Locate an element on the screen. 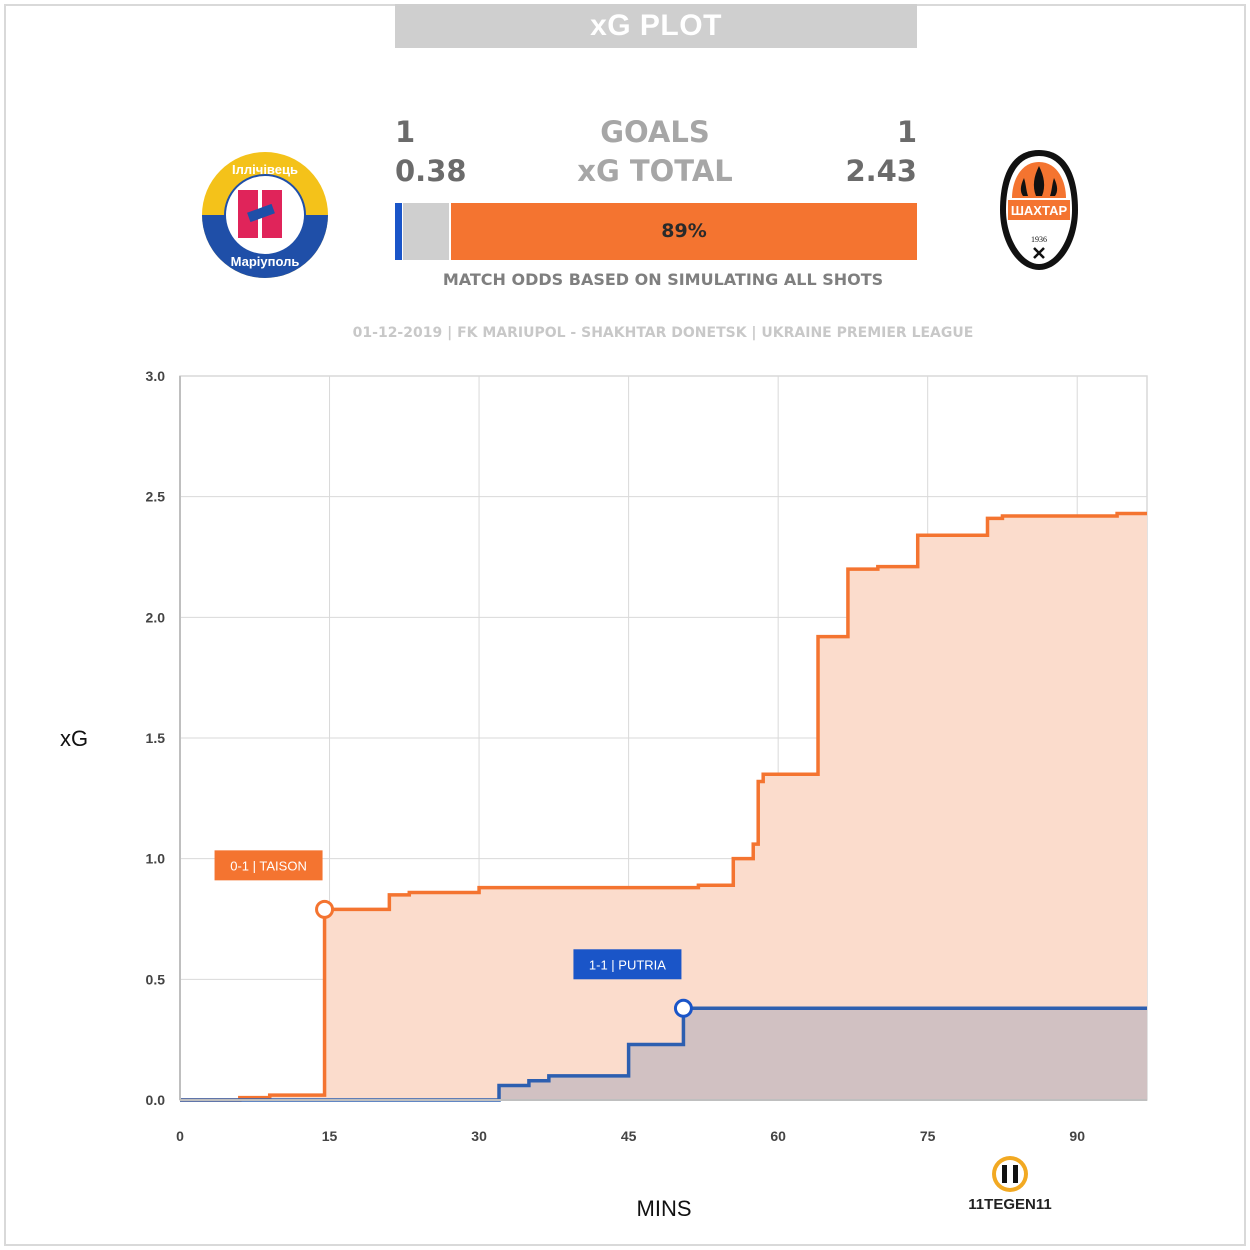 The width and height of the screenshot is (1250, 1250). x-axis-label: MINS is located at coordinates (664, 1208).